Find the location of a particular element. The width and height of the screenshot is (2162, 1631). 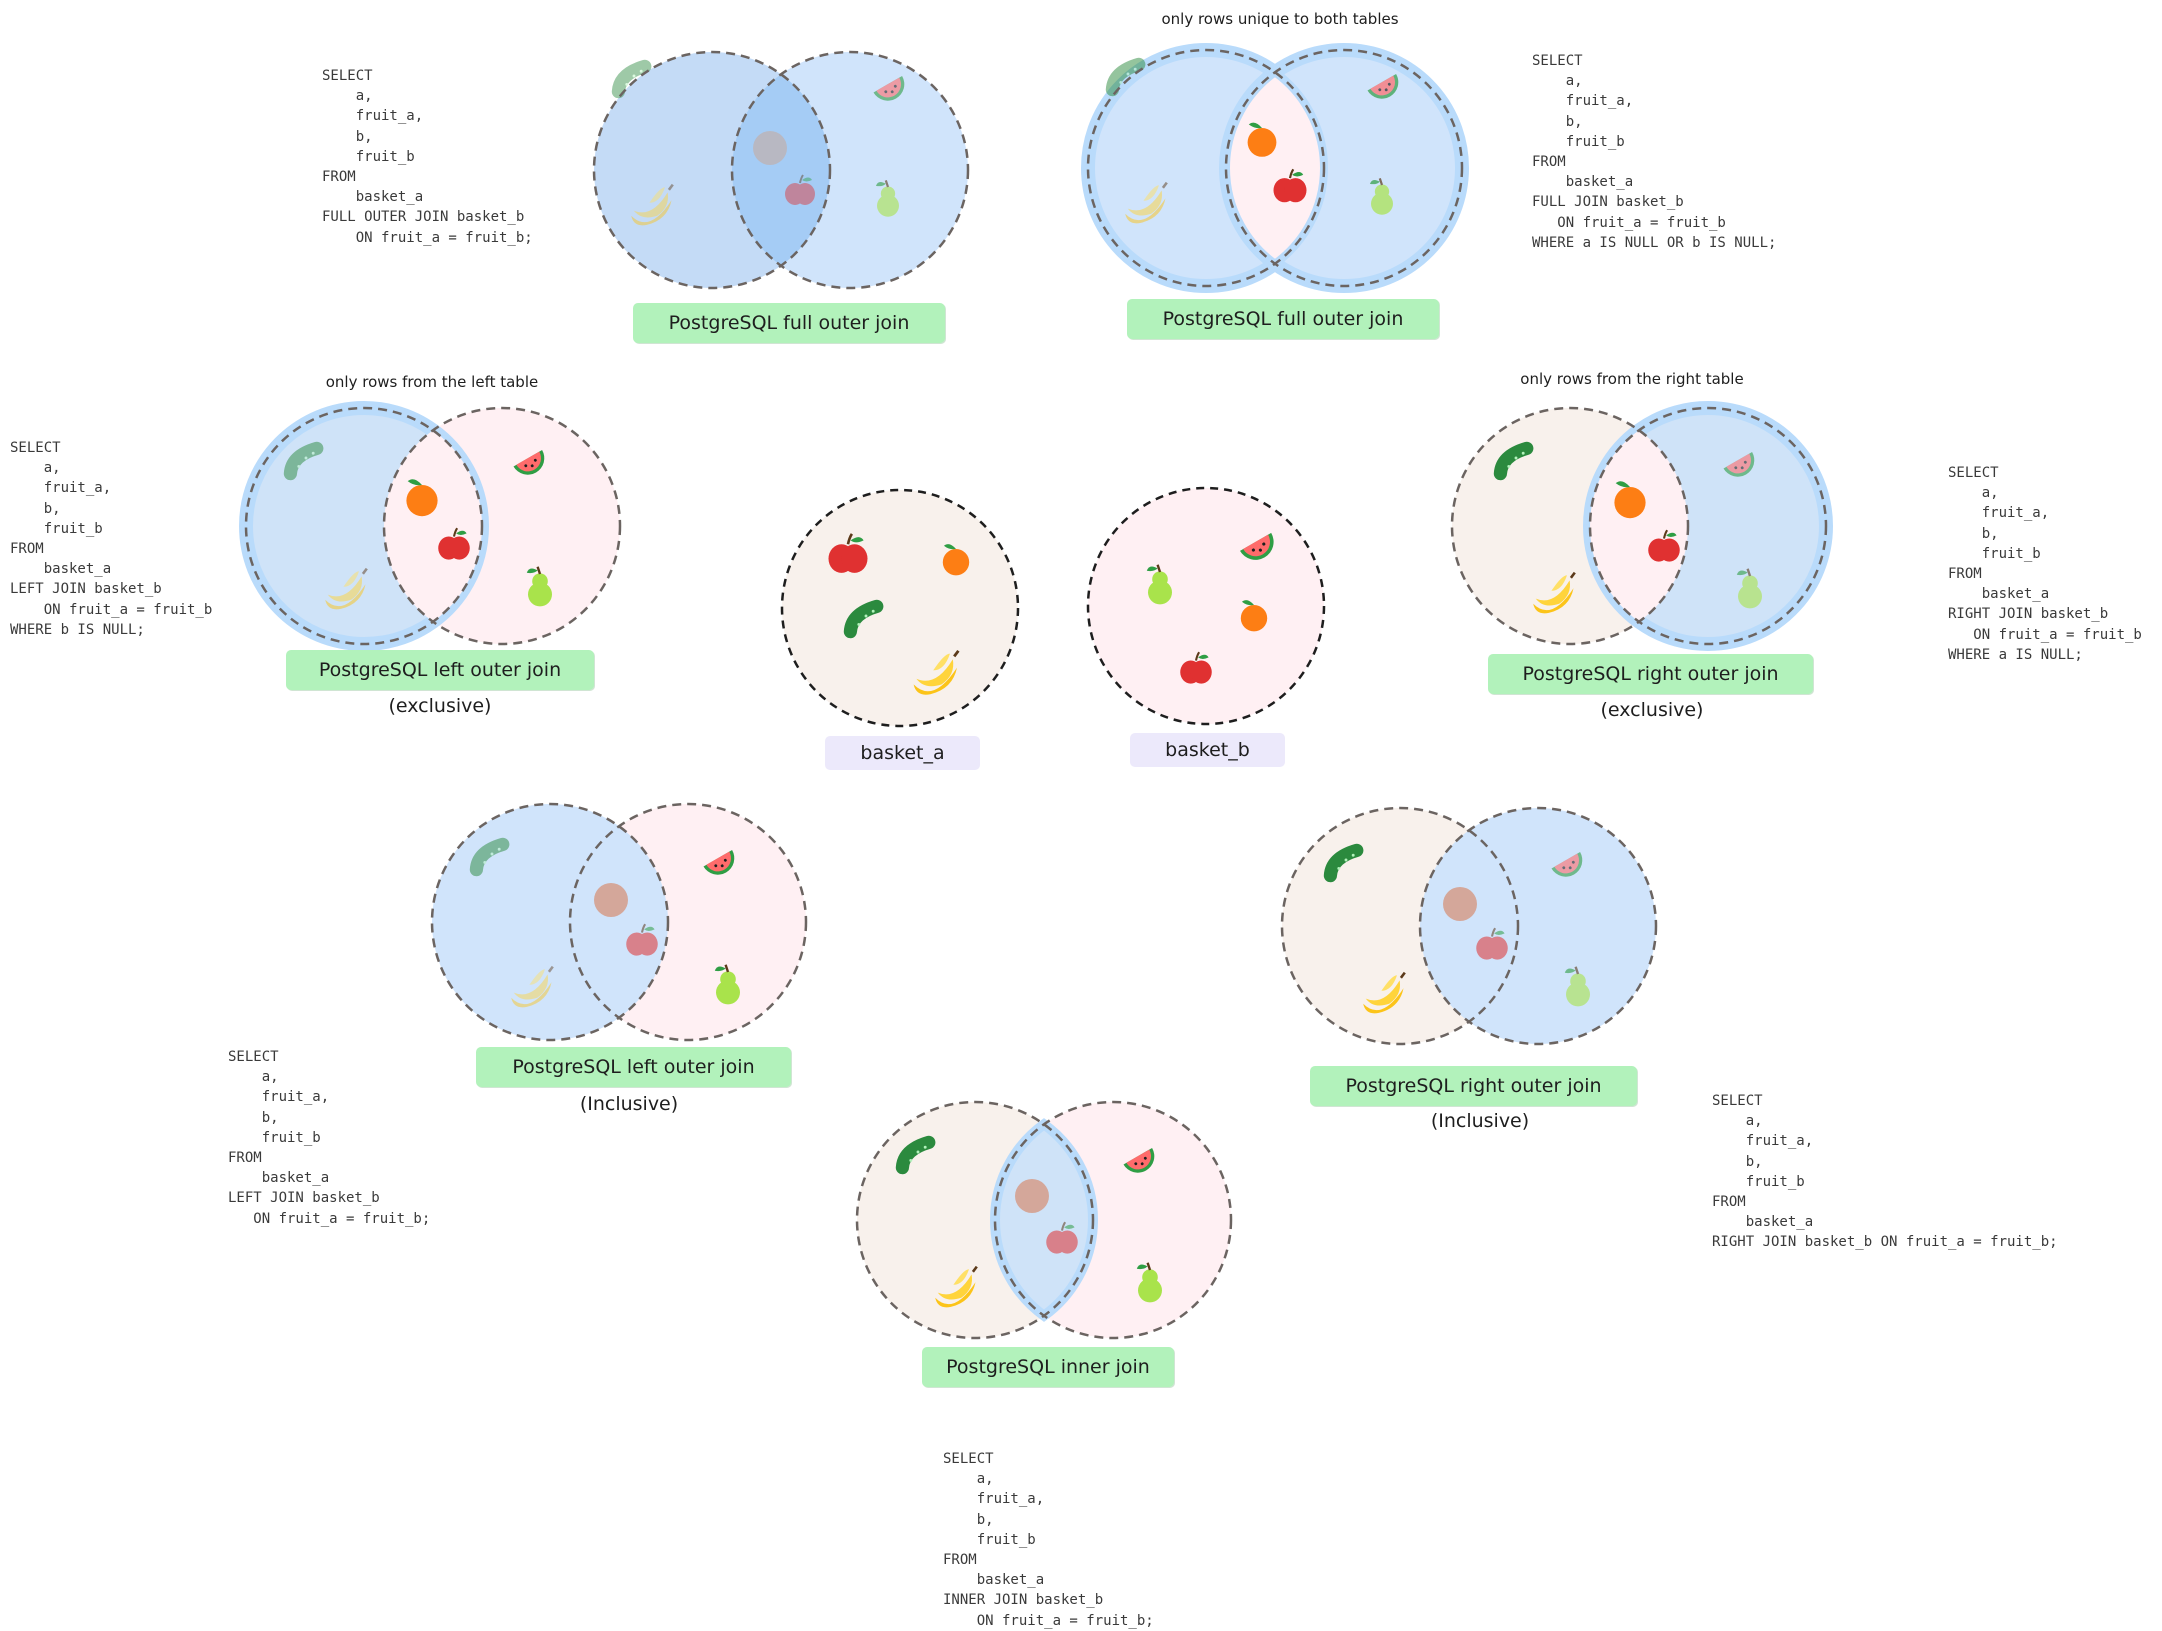

right-inclusive-label: PostgreSQL right outer join is located at coordinates (1473, 1086).